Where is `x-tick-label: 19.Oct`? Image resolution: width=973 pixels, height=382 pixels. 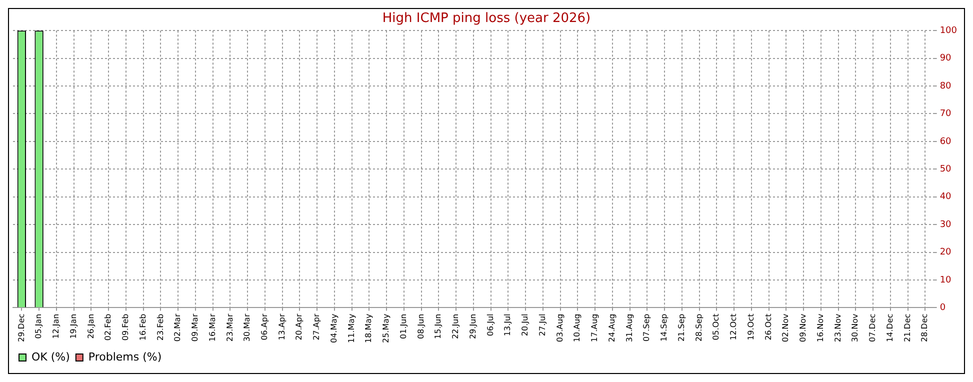 x-tick-label: 19.Oct is located at coordinates (751, 327).